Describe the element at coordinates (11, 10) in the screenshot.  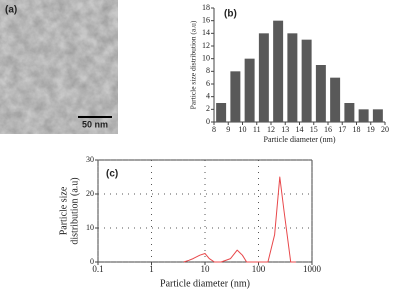
I see `panel-label: (a)` at that location.